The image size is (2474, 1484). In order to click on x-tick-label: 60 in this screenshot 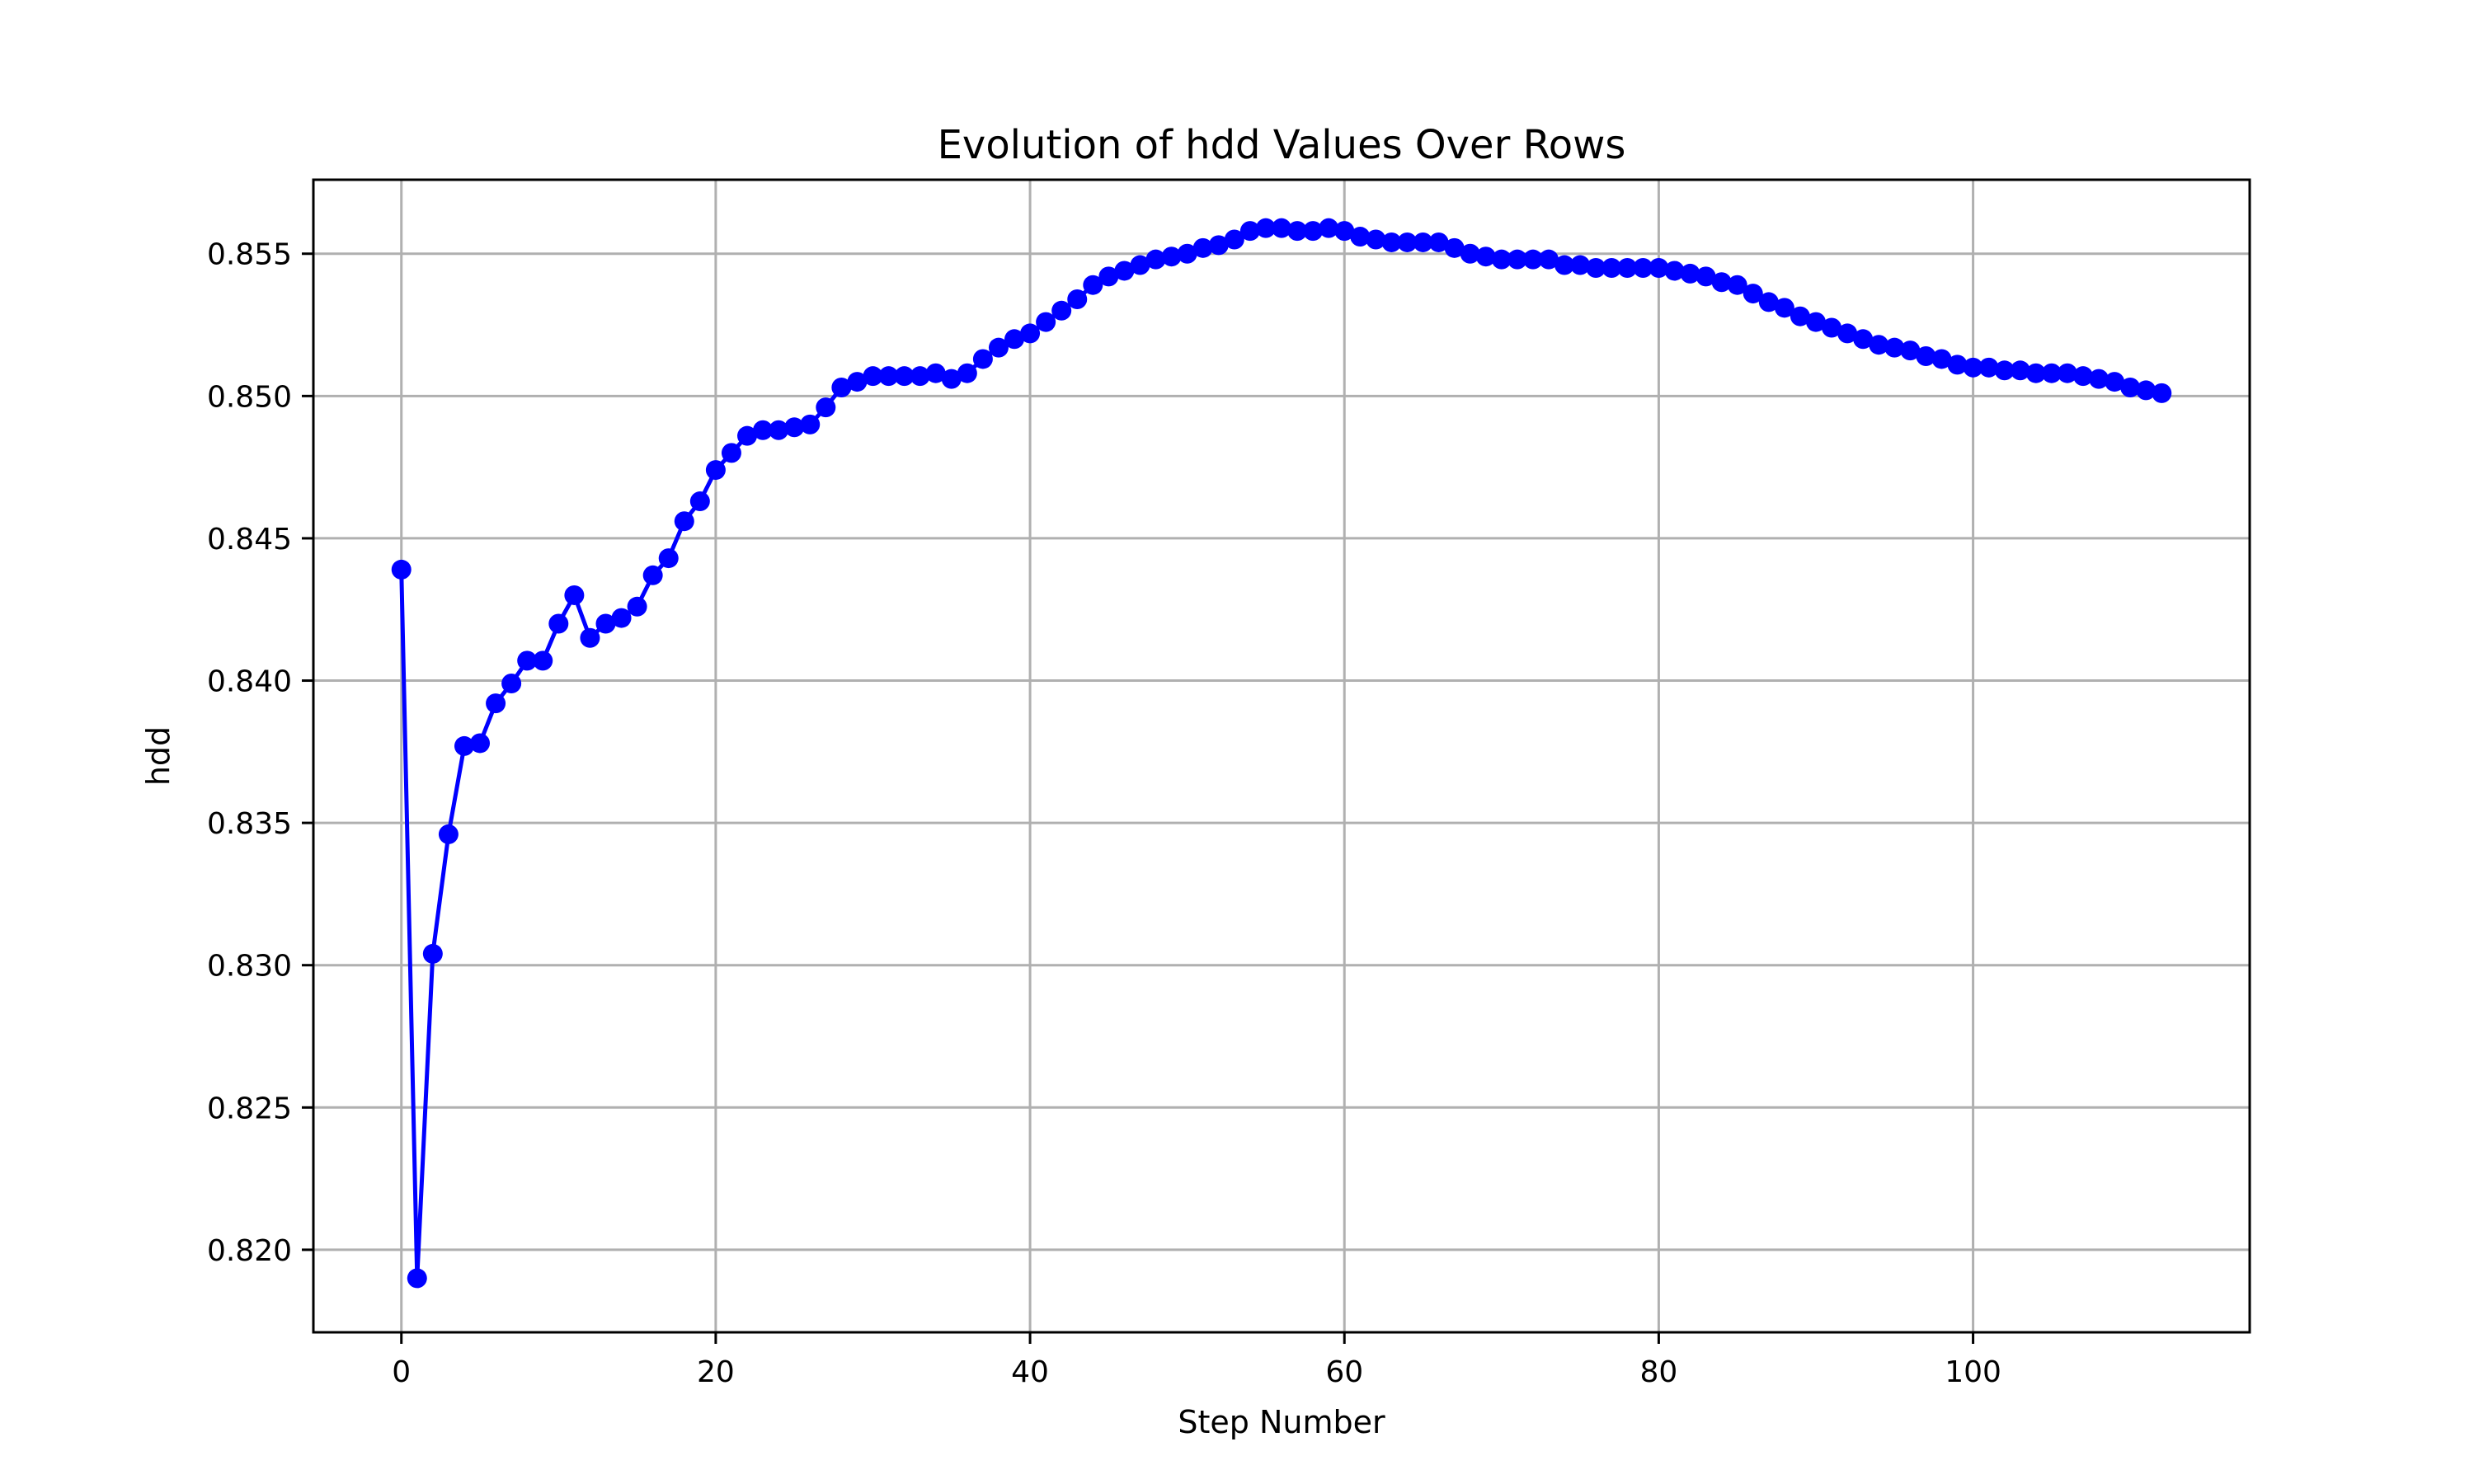, I will do `click(1344, 1372)`.